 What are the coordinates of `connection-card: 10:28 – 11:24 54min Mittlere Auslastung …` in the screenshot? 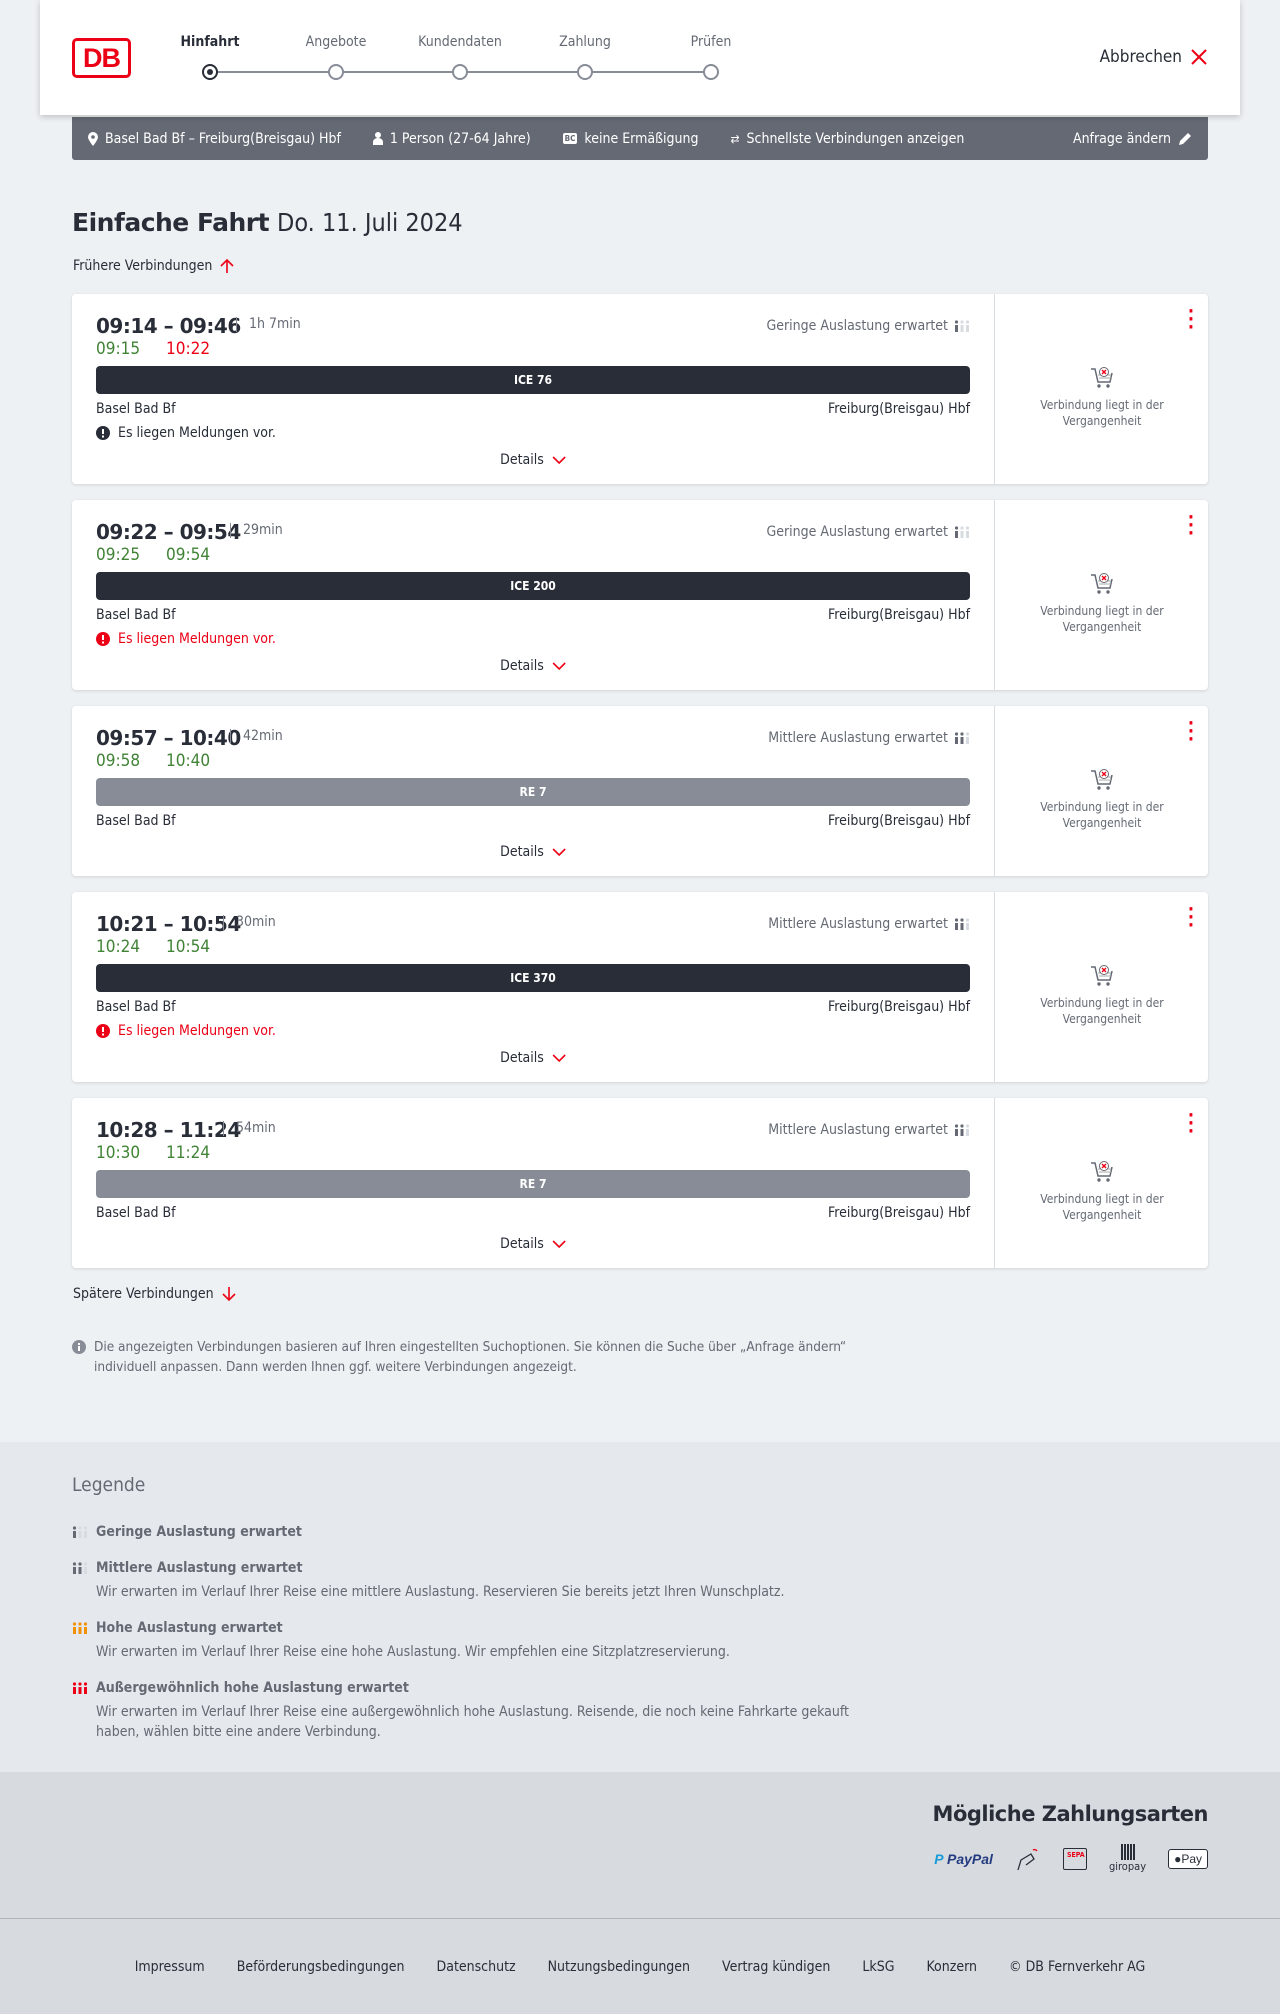 It's located at (640, 1183).